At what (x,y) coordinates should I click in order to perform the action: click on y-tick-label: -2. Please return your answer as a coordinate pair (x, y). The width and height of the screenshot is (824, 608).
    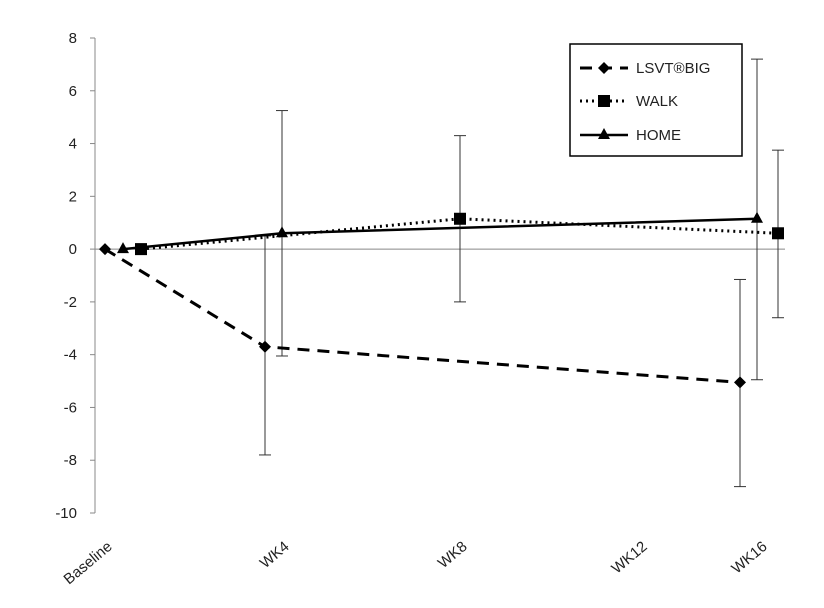
    Looking at the image, I should click on (70, 302).